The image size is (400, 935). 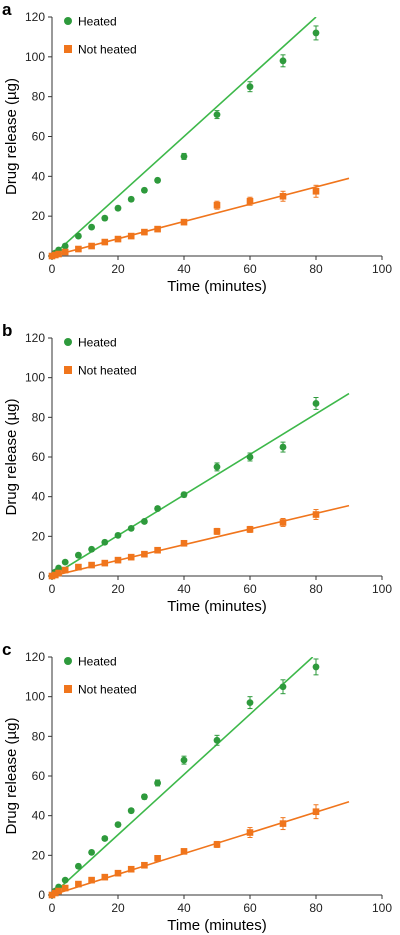 What do you see at coordinates (39, 417) in the screenshot?
I see `y-tick-label: 80` at bounding box center [39, 417].